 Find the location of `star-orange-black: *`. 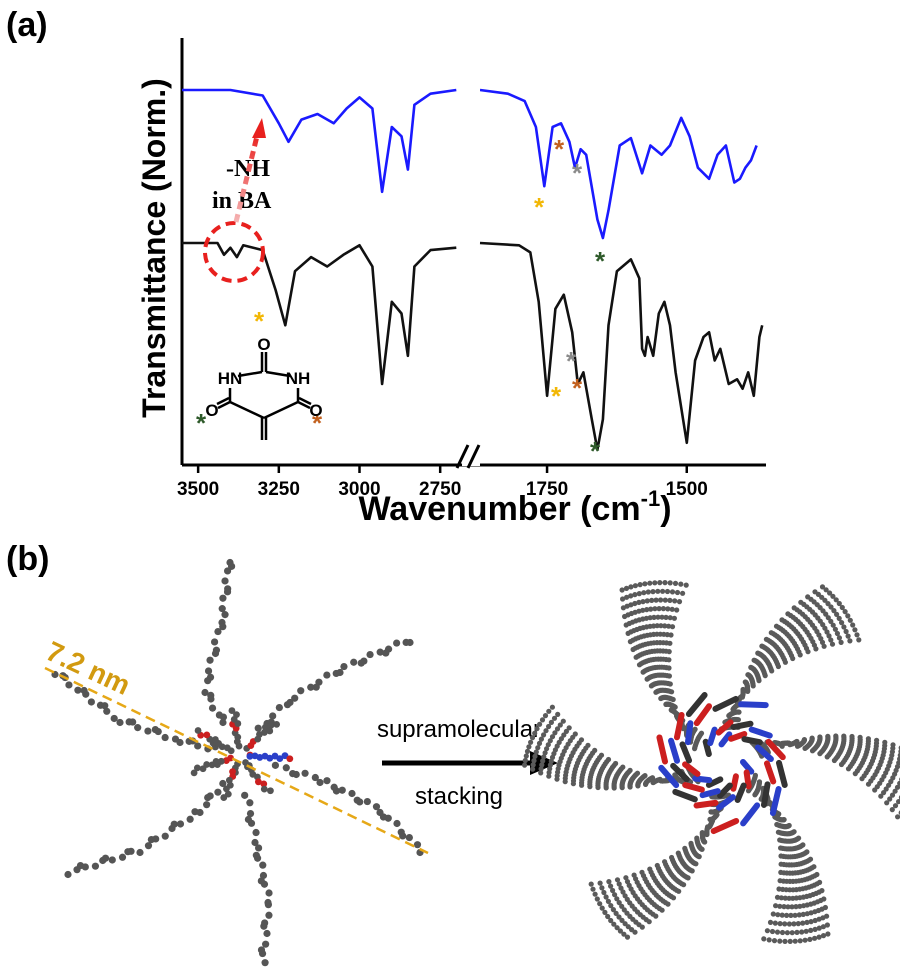

star-orange-black: * is located at coordinates (577, 388).